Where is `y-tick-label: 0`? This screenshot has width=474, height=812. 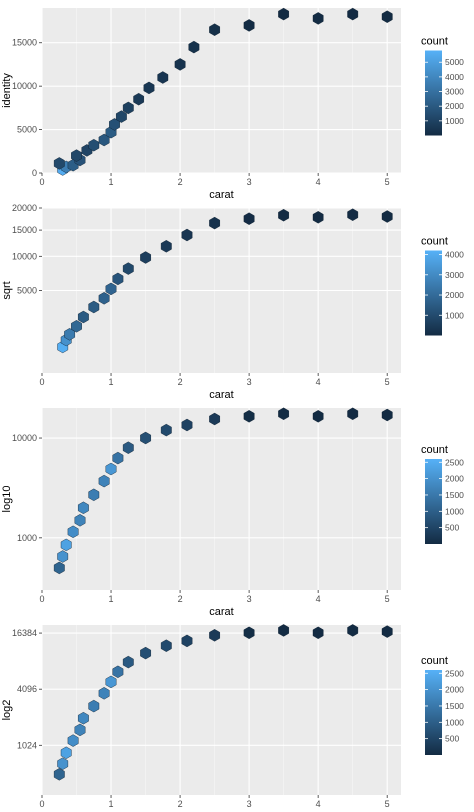 y-tick-label: 0 is located at coordinates (34, 173).